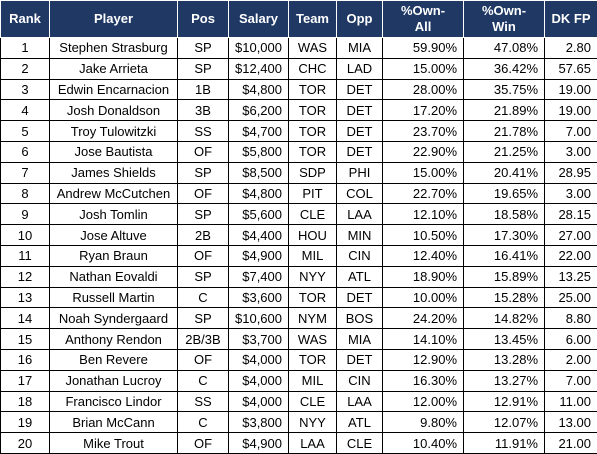 The width and height of the screenshot is (597, 454). I want to click on cell-own-all: 15.00%, so click(423, 172).